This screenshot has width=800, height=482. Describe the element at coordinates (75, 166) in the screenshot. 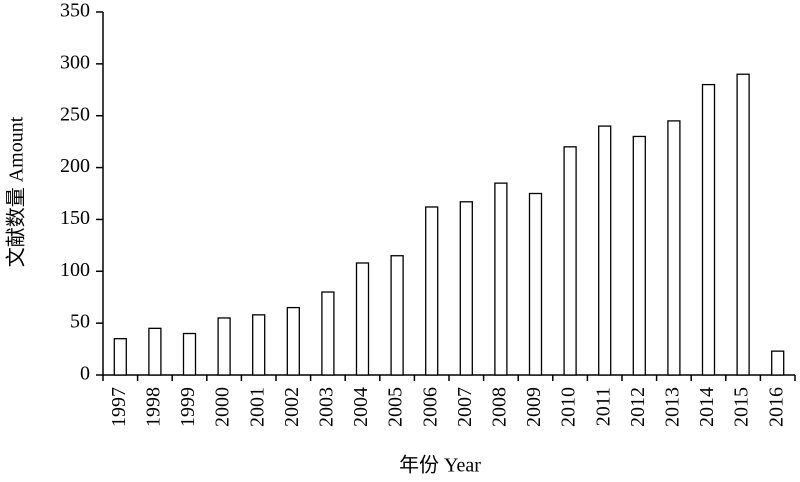

I see `y-tick-label: 200` at that location.